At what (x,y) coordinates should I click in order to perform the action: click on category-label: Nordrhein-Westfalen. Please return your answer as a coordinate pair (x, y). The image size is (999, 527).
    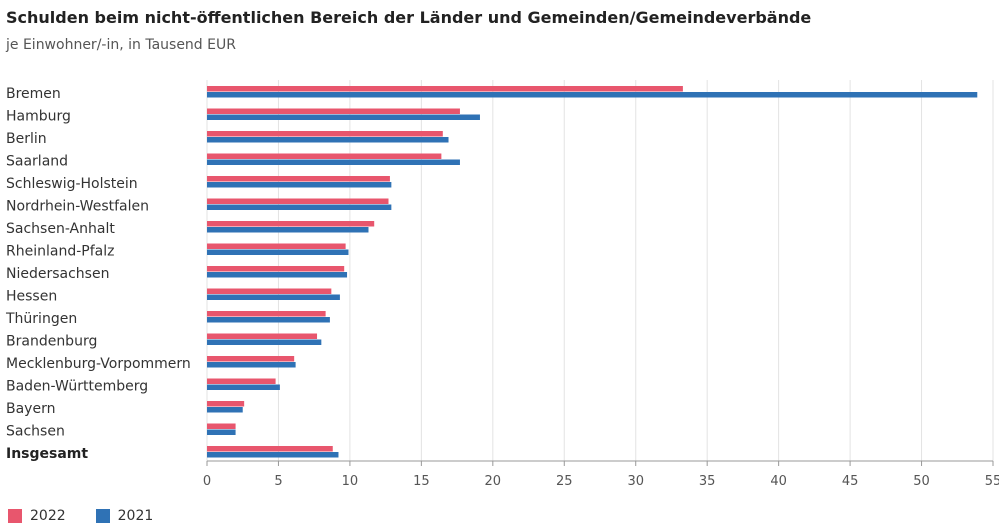
    Looking at the image, I should click on (77, 207).